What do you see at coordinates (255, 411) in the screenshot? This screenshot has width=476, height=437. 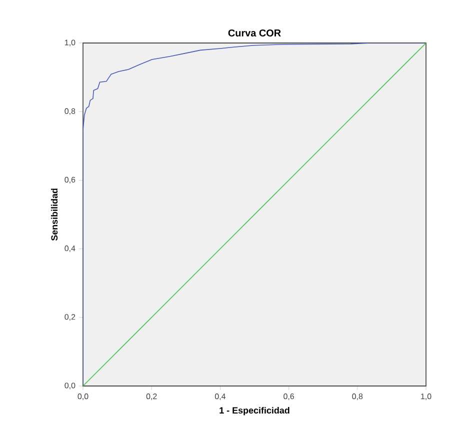 I see `x-axis-title: 1 - Especificidad` at bounding box center [255, 411].